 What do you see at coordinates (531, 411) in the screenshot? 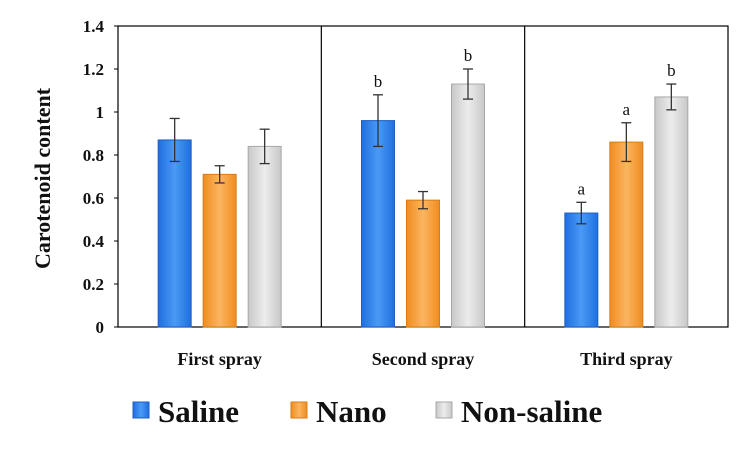
I see `legend-label-non-saline: Non-saline` at bounding box center [531, 411].